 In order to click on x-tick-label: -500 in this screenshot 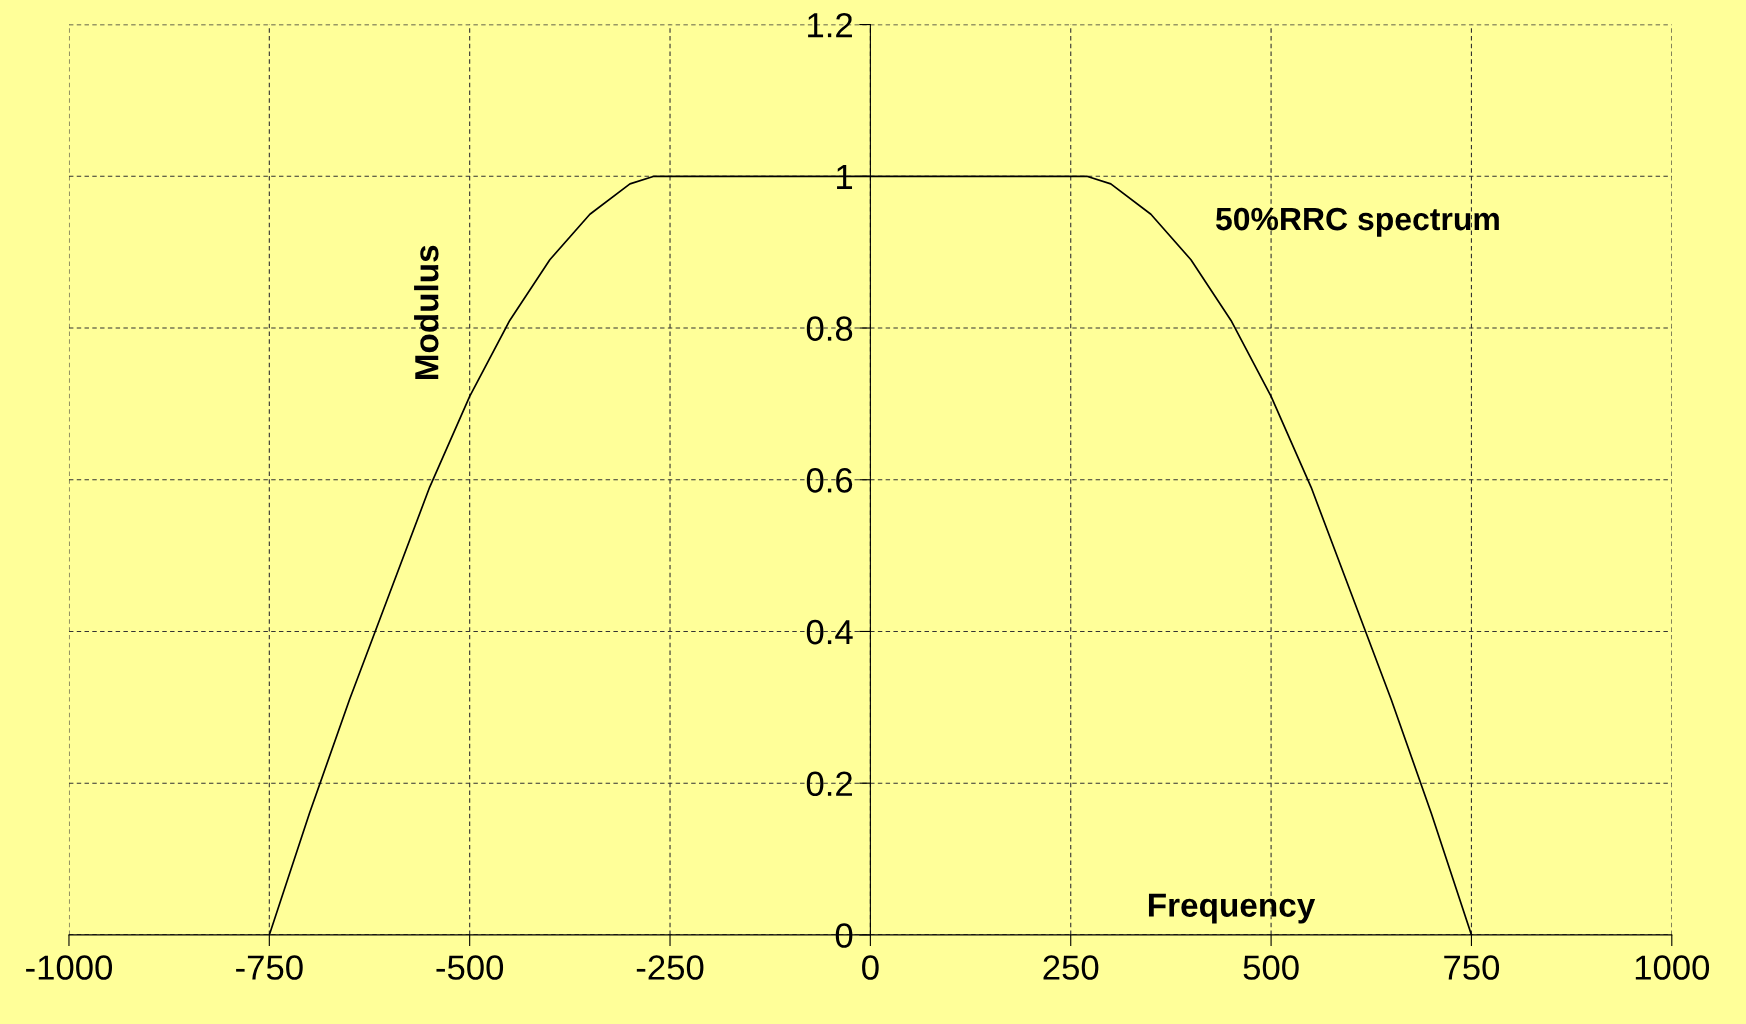, I will do `click(470, 967)`.